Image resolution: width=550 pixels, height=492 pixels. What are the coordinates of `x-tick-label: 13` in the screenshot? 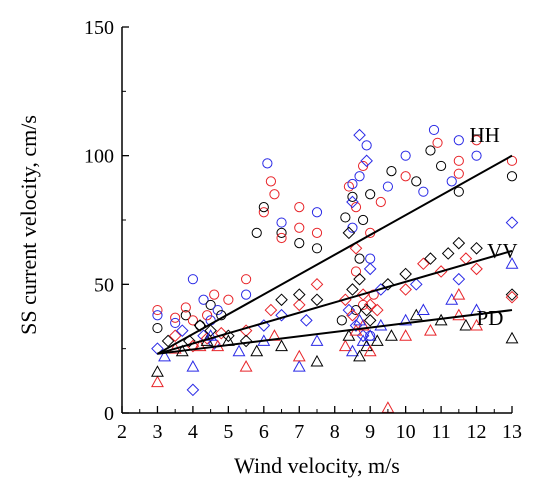 It's located at (512, 432).